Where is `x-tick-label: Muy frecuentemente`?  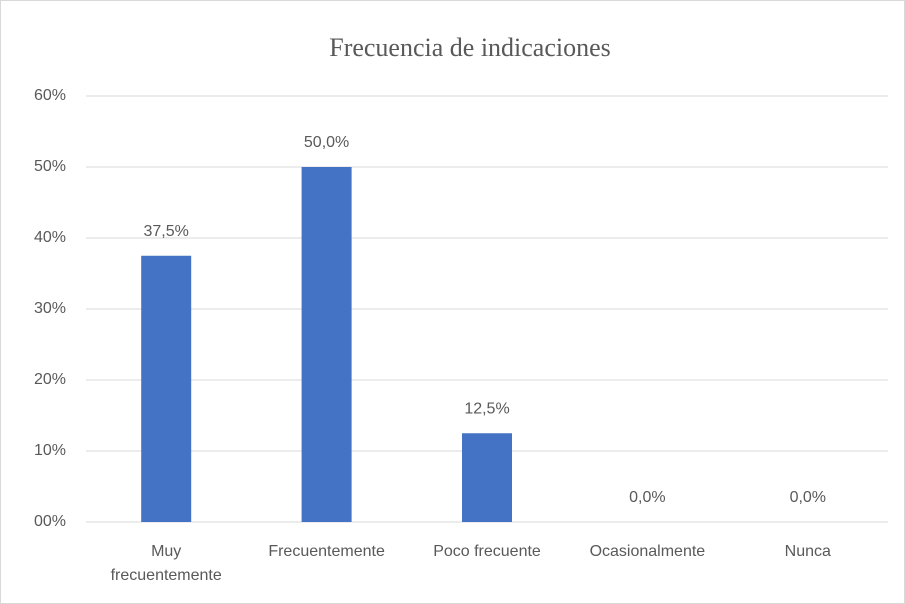 x-tick-label: Muy frecuentemente is located at coordinates (166, 563).